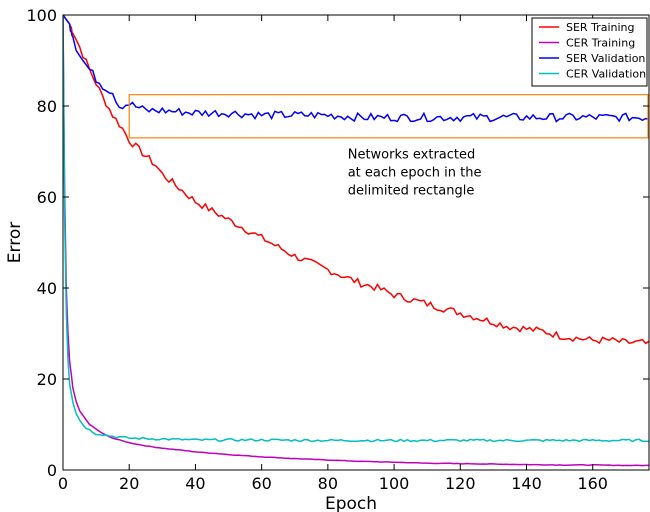  I want to click on legend-entry: SER Validation, so click(605, 58).